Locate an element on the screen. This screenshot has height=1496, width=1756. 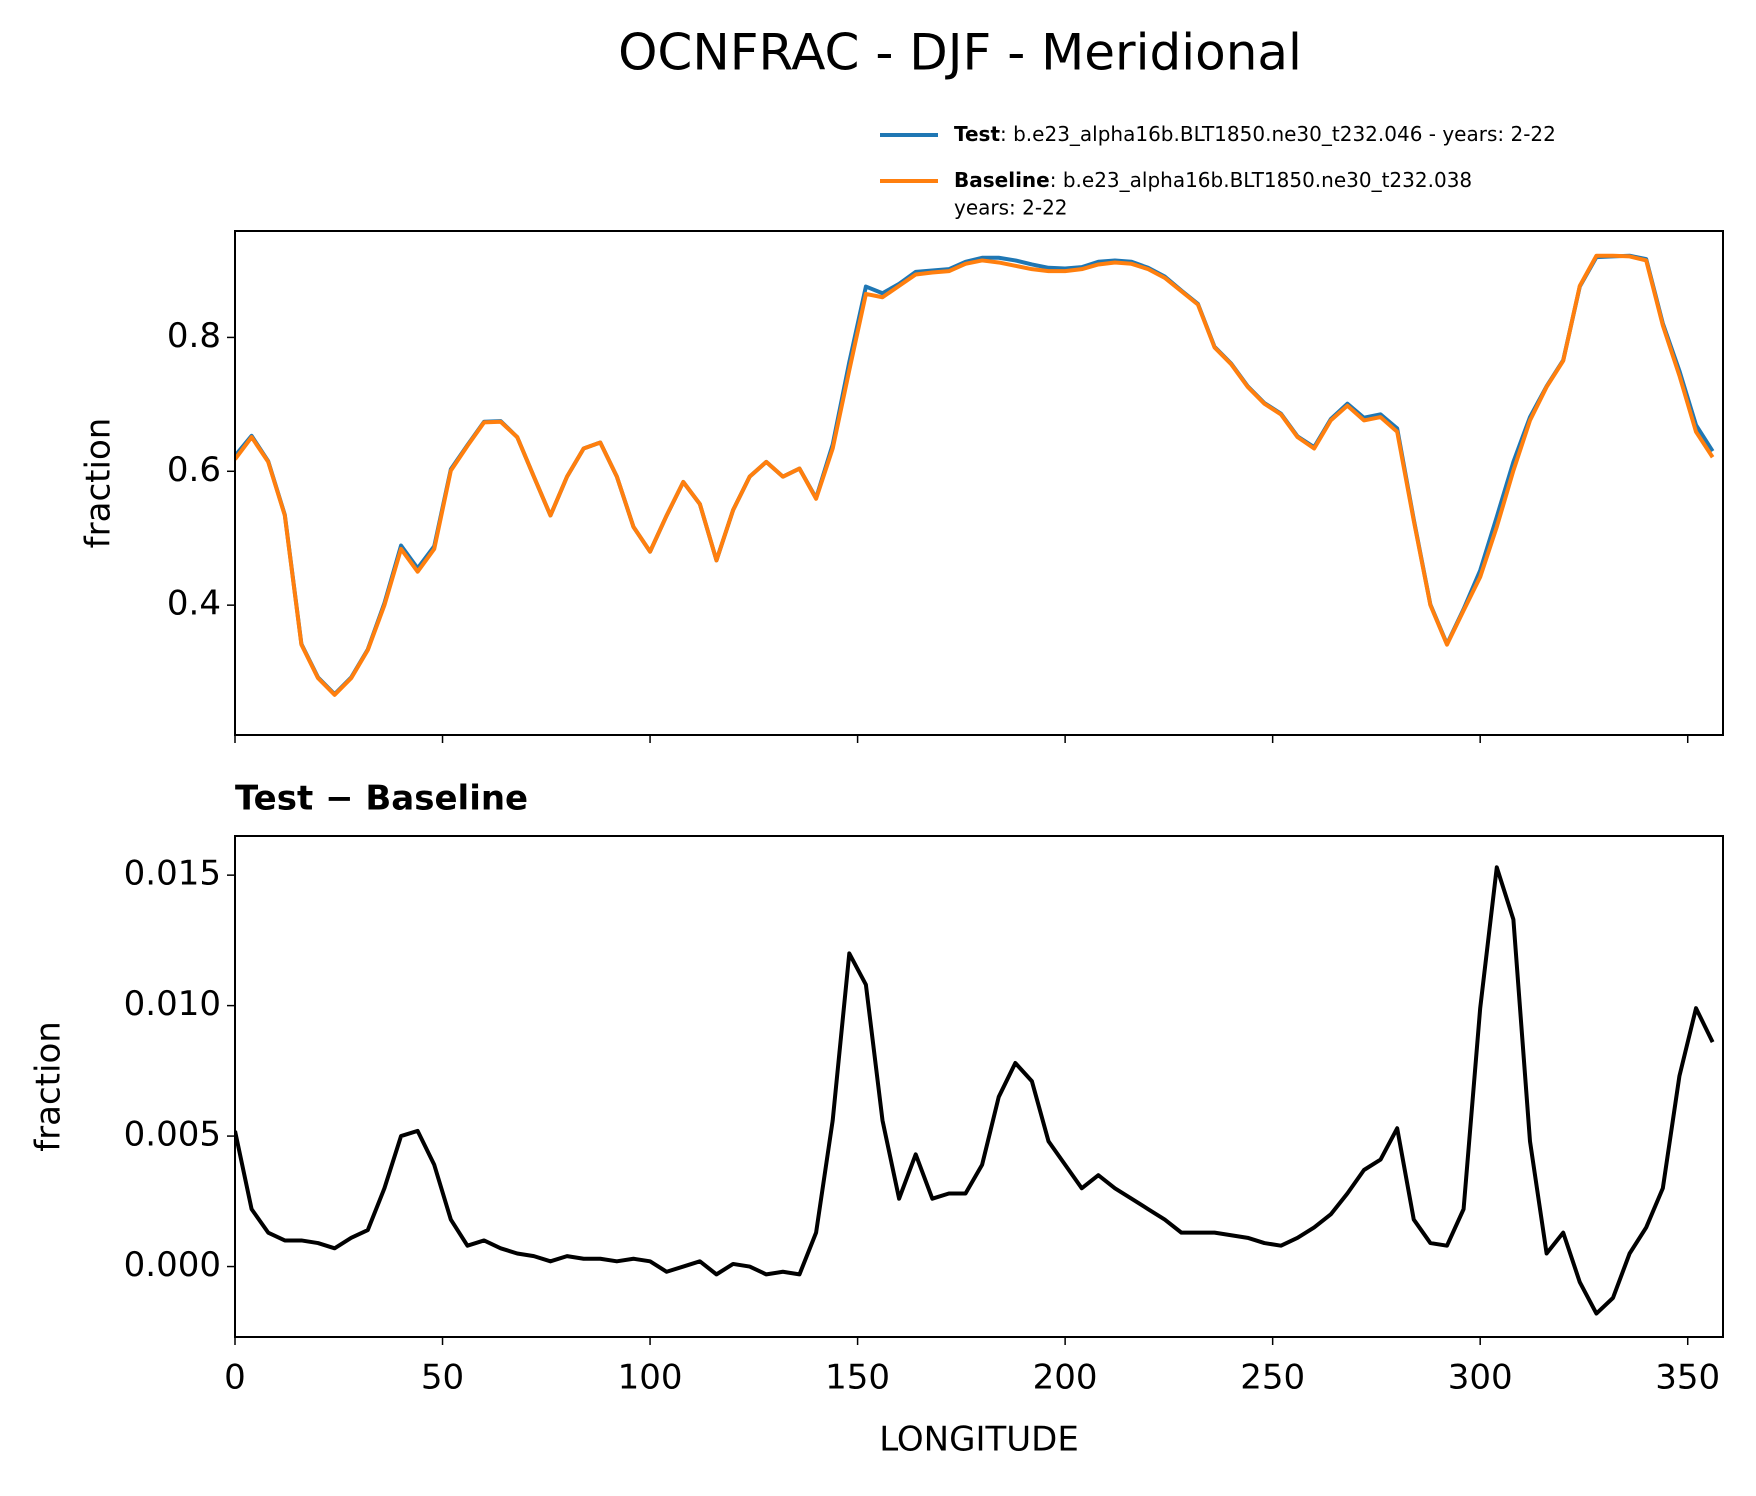
y-tick-label: 0.000 is located at coordinates (172, 1265).